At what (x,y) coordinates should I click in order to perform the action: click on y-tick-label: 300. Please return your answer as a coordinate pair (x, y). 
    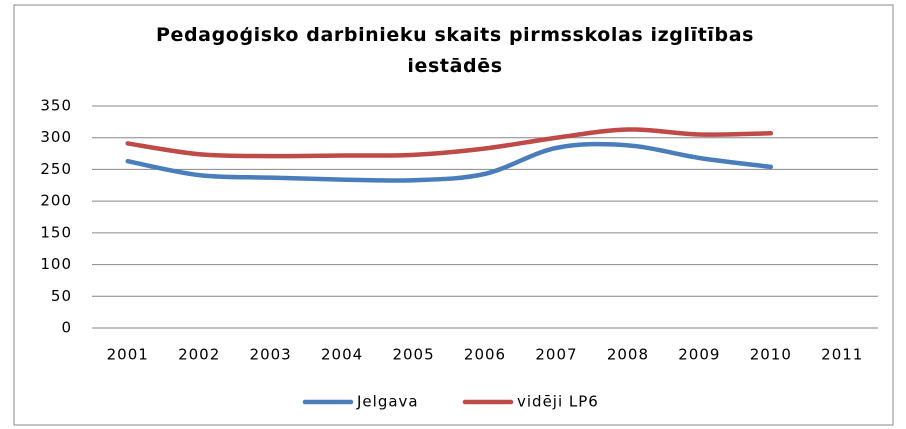
    Looking at the image, I should click on (56, 137).